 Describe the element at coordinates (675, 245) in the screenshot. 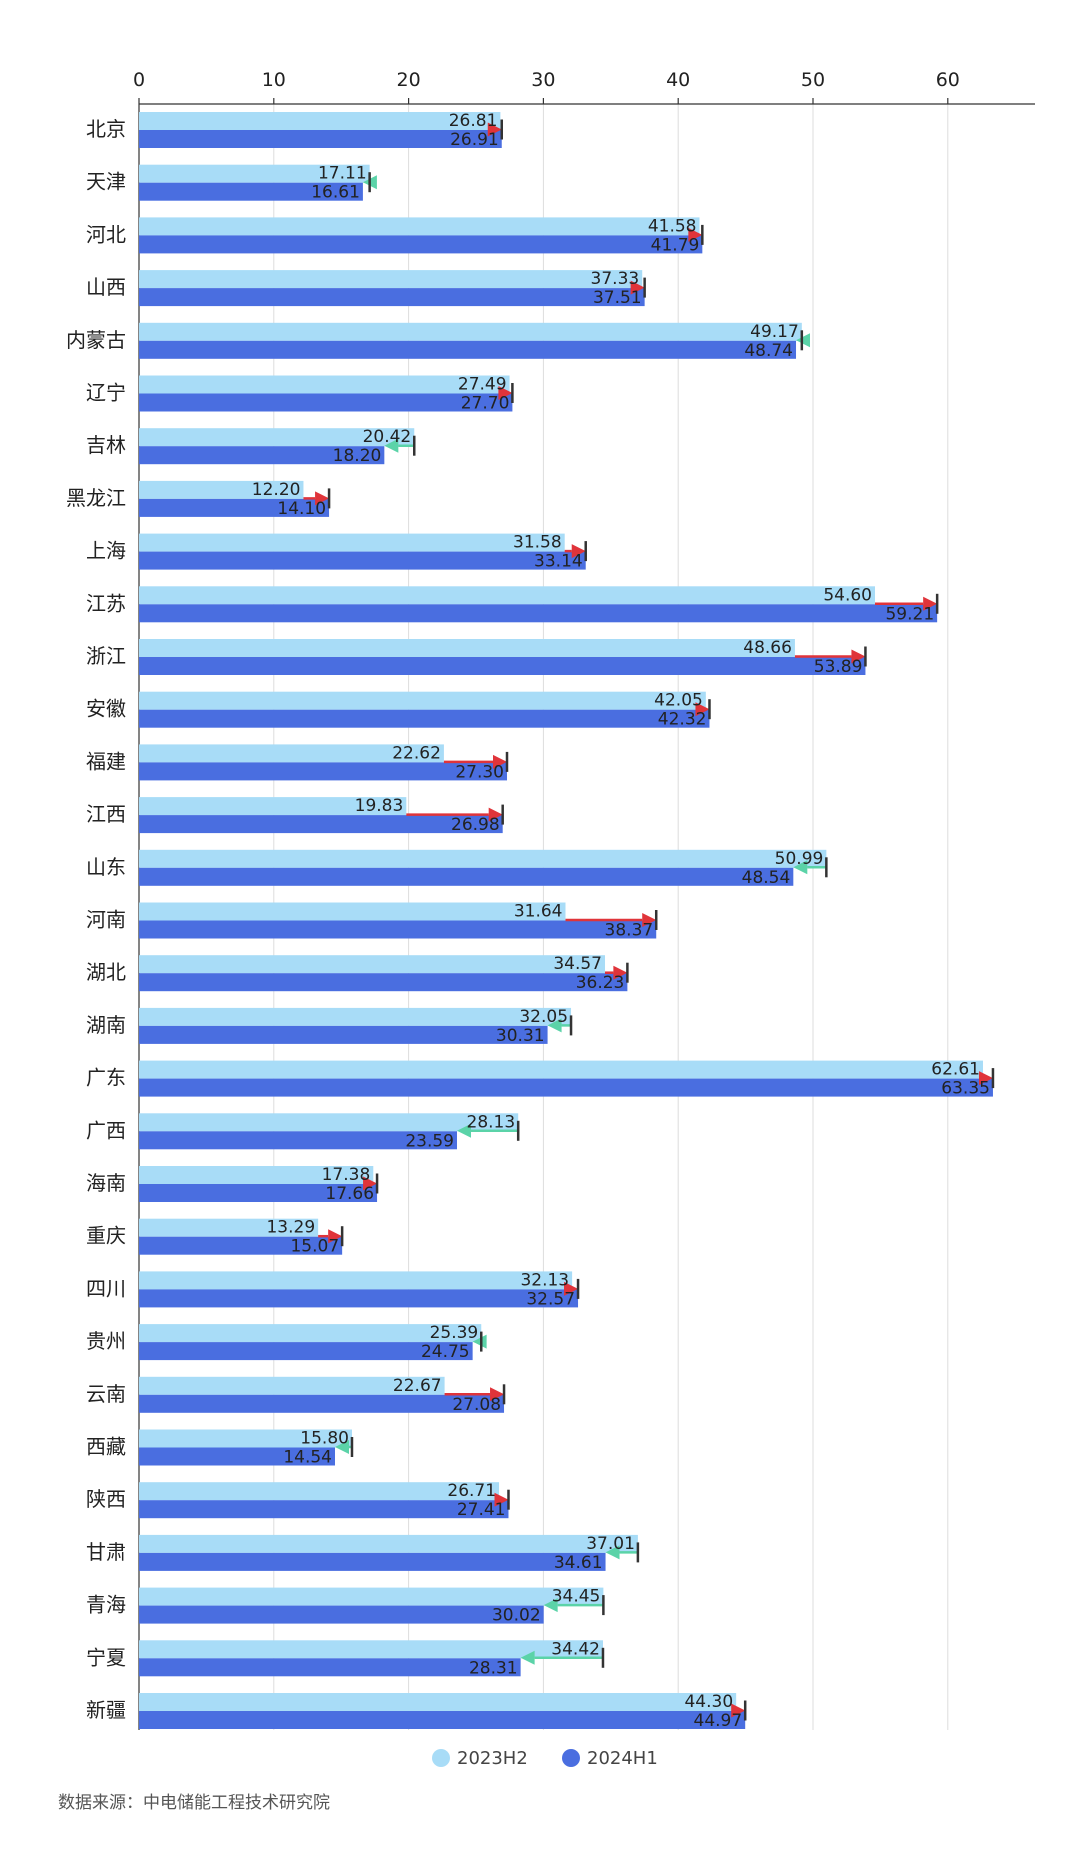

I see `value-label-2024h1: 41.79` at that location.